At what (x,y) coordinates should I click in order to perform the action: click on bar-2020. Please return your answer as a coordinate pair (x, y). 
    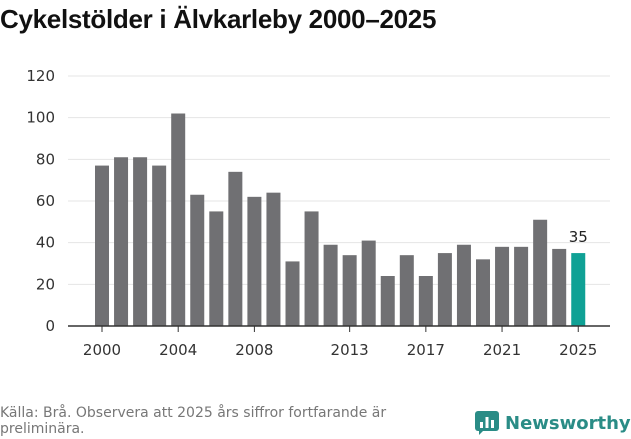
    Looking at the image, I should click on (483, 292).